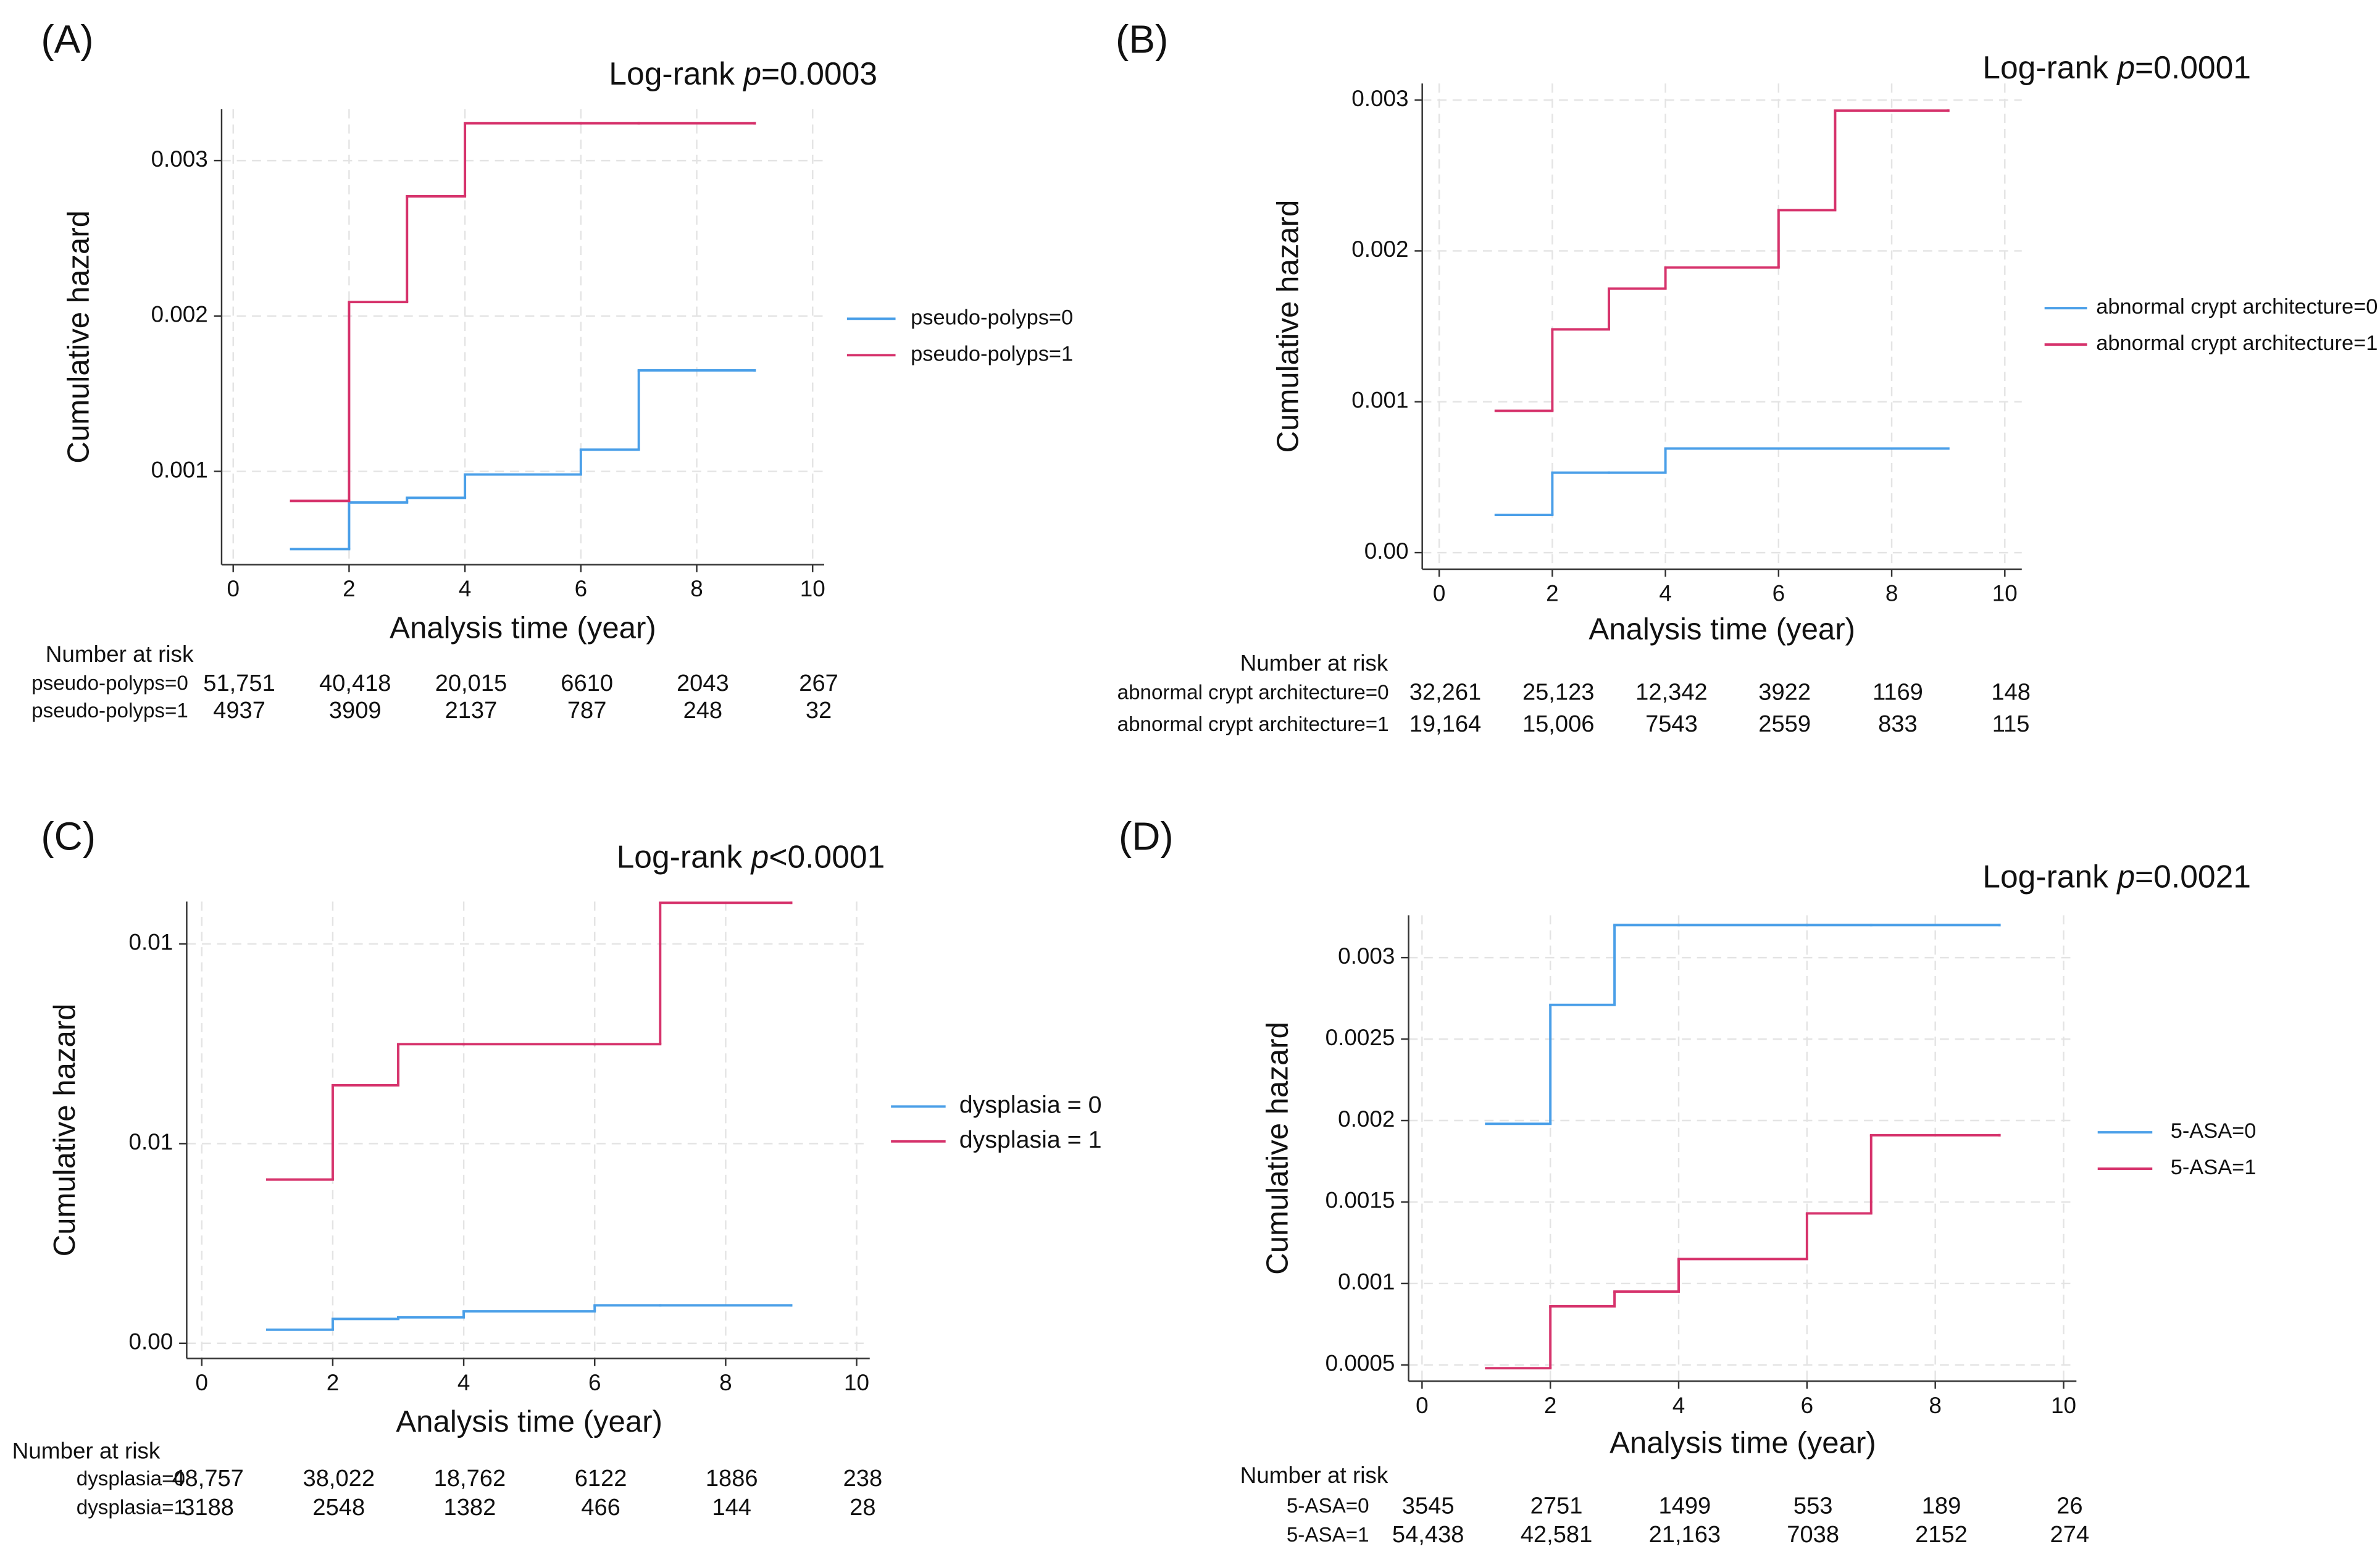 The height and width of the screenshot is (1557, 2380). Describe the element at coordinates (1813, 1506) in the screenshot. I see `risk-count: 553` at that location.